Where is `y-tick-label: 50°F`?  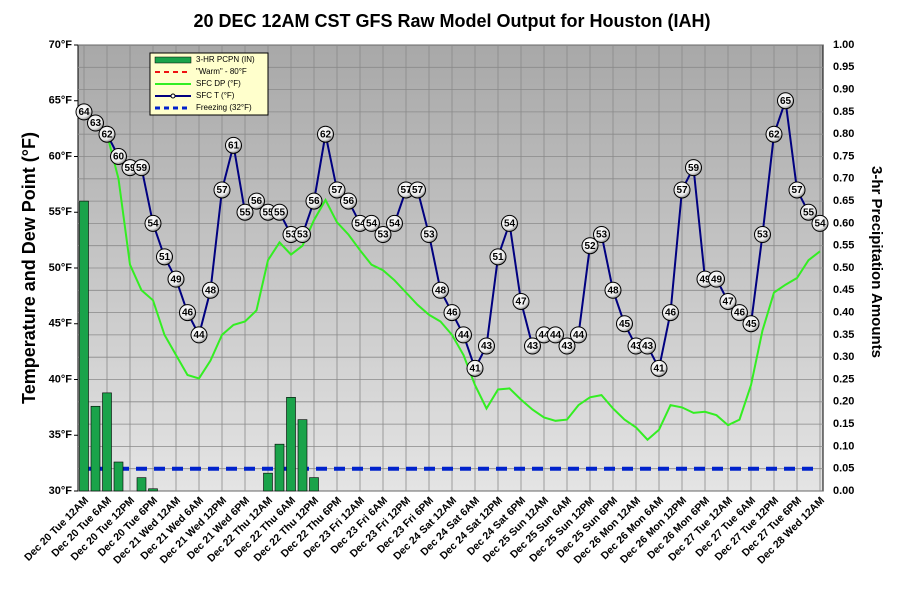
y-tick-label: 50°F is located at coordinates (61, 268).